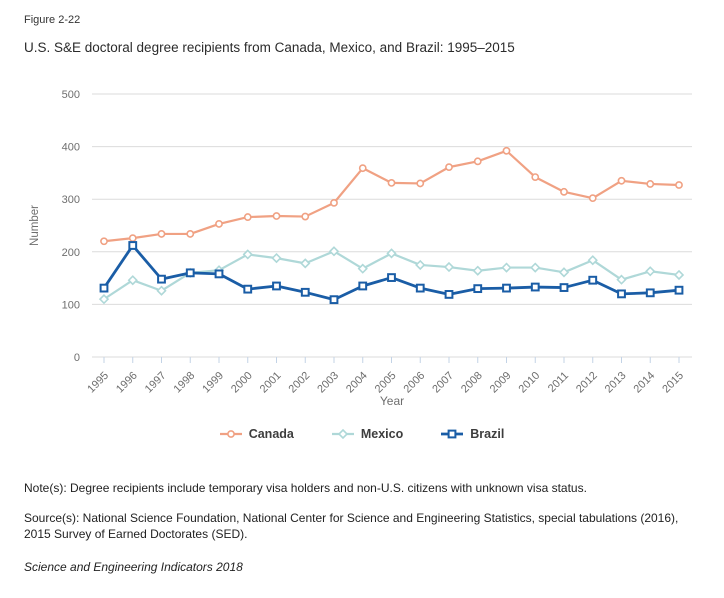 The height and width of the screenshot is (598, 724). What do you see at coordinates (77, 358) in the screenshot?
I see `y-tick-label: 0` at bounding box center [77, 358].